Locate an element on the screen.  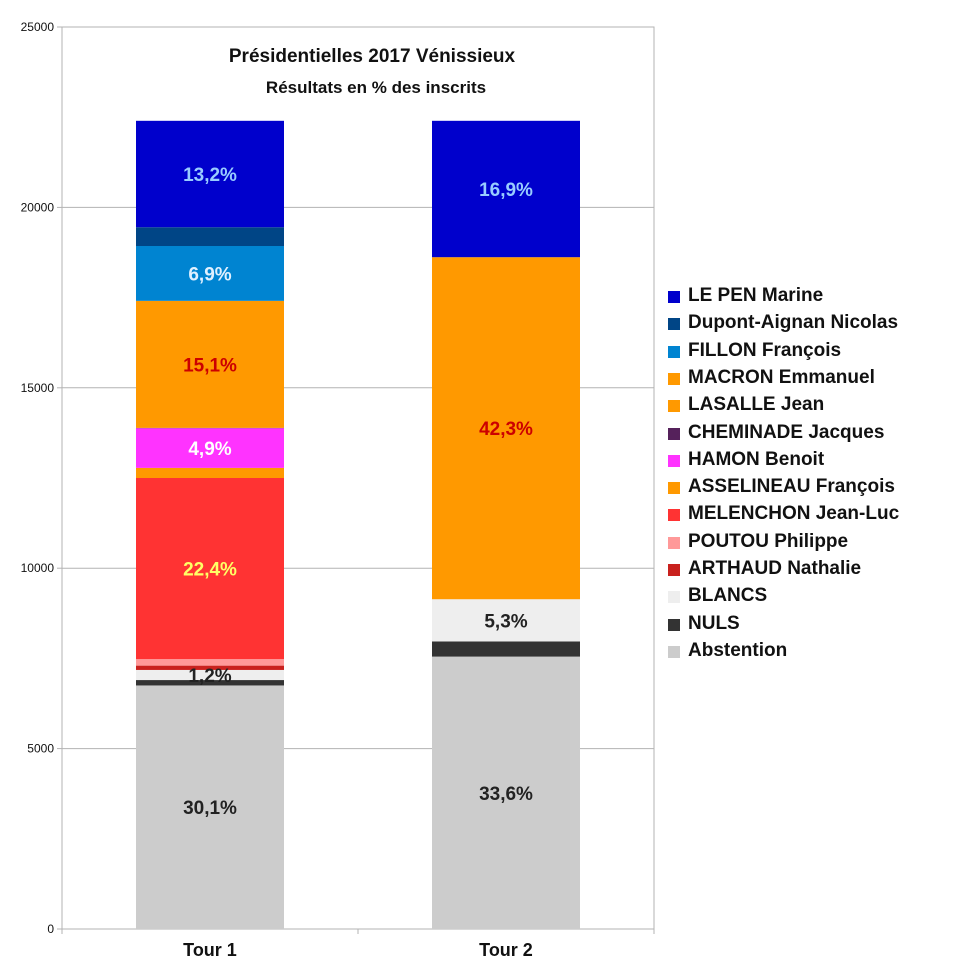
legend-label: Abstention is located at coordinates (738, 650).